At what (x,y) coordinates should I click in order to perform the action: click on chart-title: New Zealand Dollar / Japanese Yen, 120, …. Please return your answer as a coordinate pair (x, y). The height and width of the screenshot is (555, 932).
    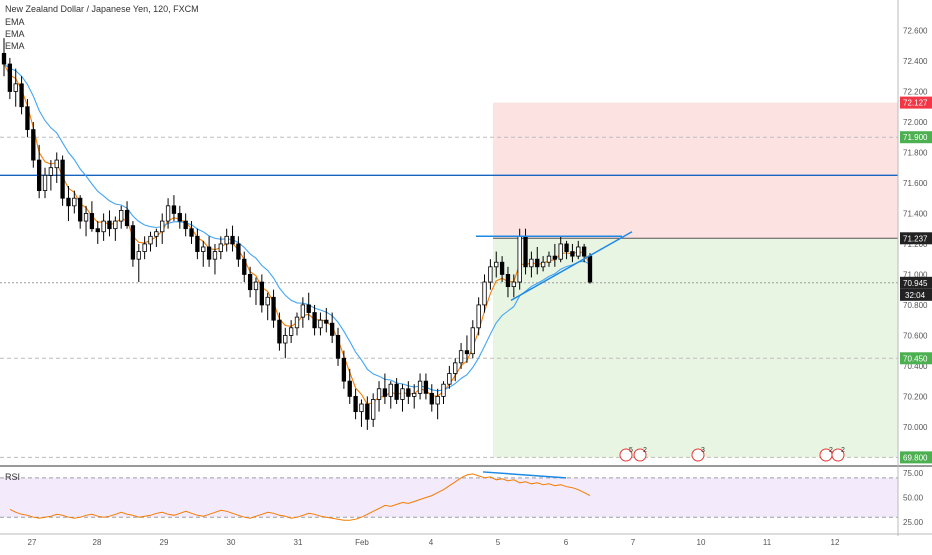
    Looking at the image, I should click on (102, 9).